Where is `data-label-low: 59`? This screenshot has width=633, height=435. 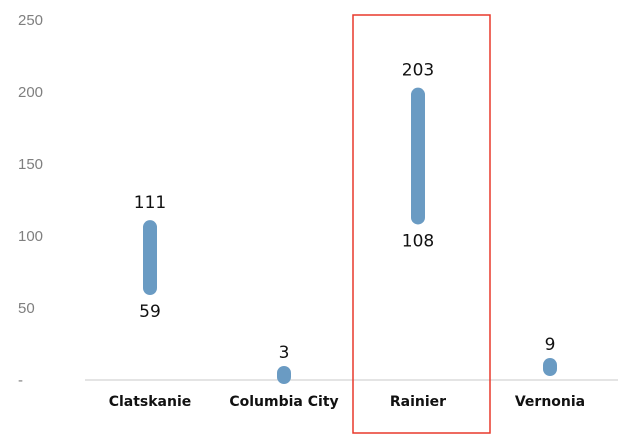
data-label-low: 59 is located at coordinates (150, 312).